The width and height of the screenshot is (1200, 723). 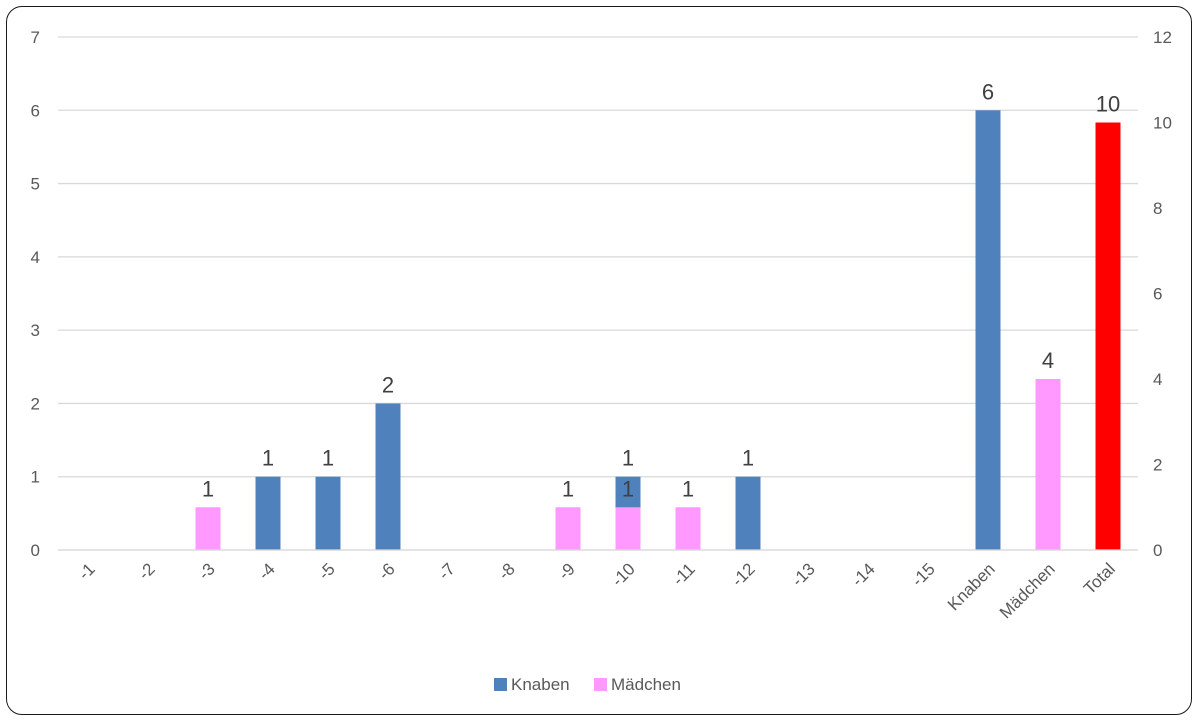 I want to click on data-label: 4, so click(x=1048, y=360).